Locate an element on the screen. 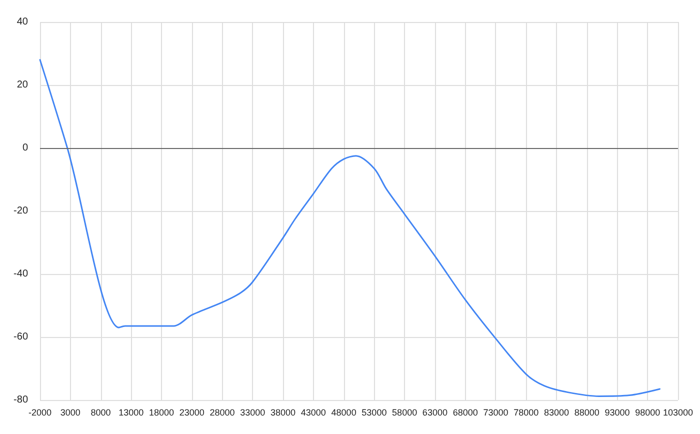 Image resolution: width=700 pixels, height=434 pixels. x-tick-label: 13000 is located at coordinates (131, 413).